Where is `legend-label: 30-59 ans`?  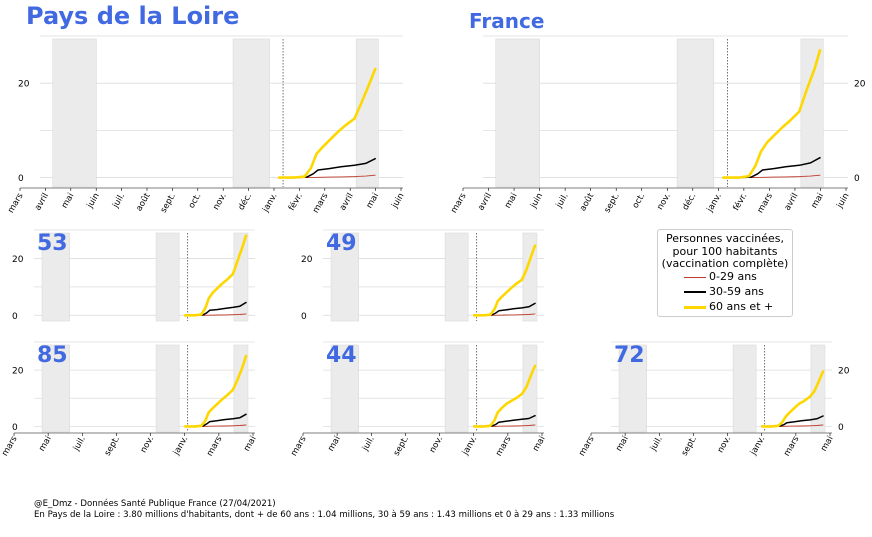 legend-label: 30-59 ans is located at coordinates (736, 291).